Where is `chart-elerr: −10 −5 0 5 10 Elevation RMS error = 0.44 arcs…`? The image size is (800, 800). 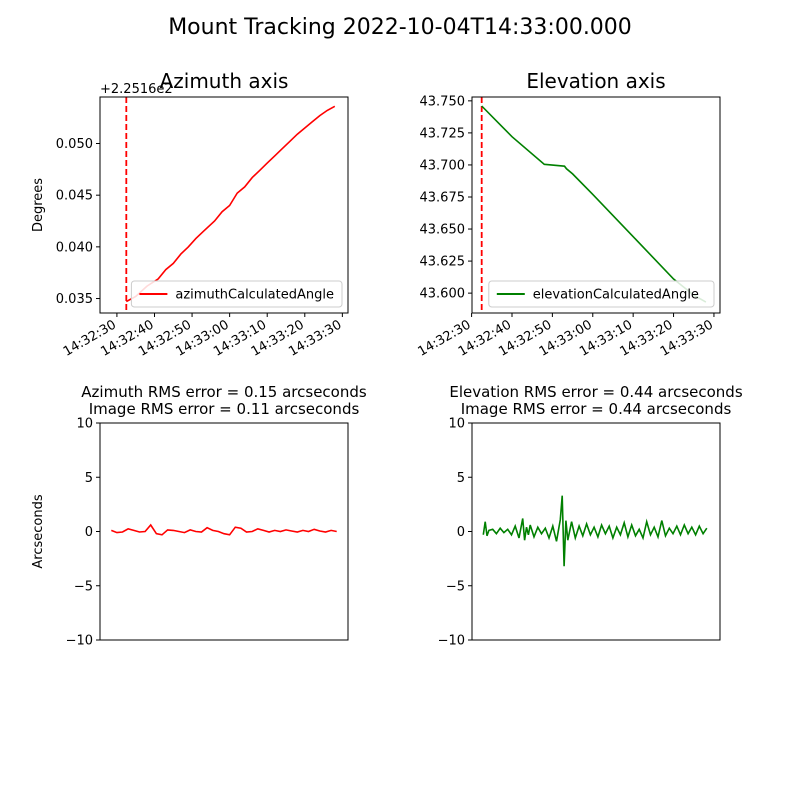 chart-elerr: −10 −5 0 5 10 Elevation RMS error = 0.44 arcs… is located at coordinates (590, 516).